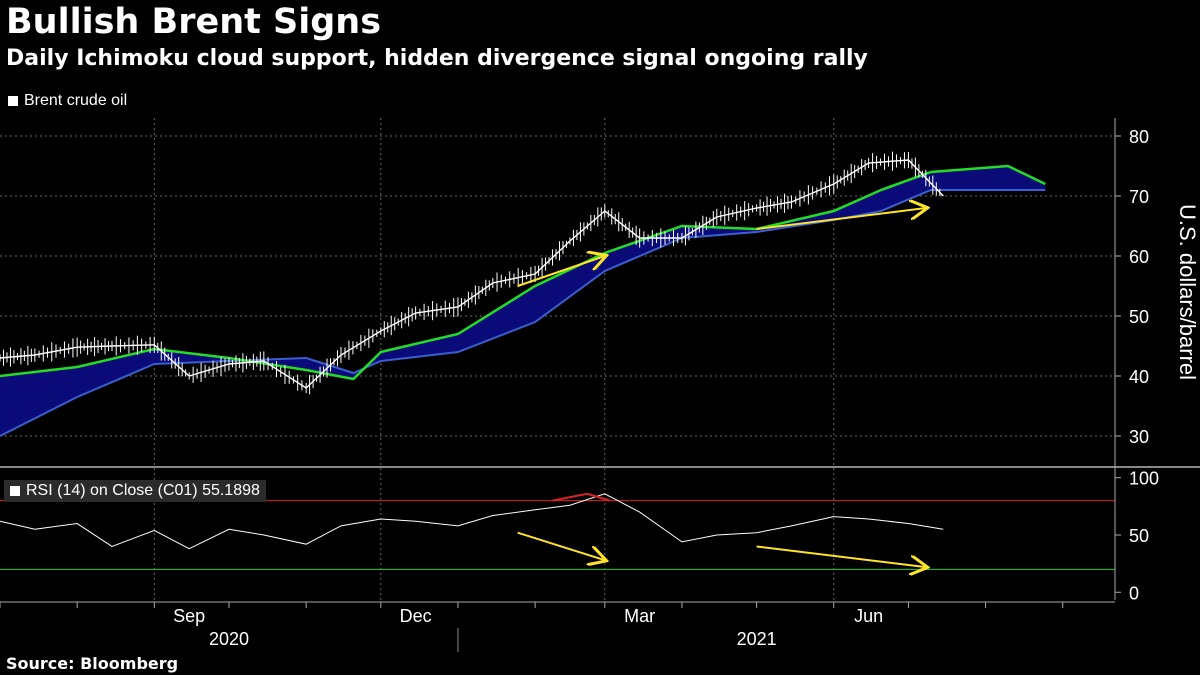  What do you see at coordinates (1144, 479) in the screenshot?
I see `rsi-ytick-label: 100` at bounding box center [1144, 479].